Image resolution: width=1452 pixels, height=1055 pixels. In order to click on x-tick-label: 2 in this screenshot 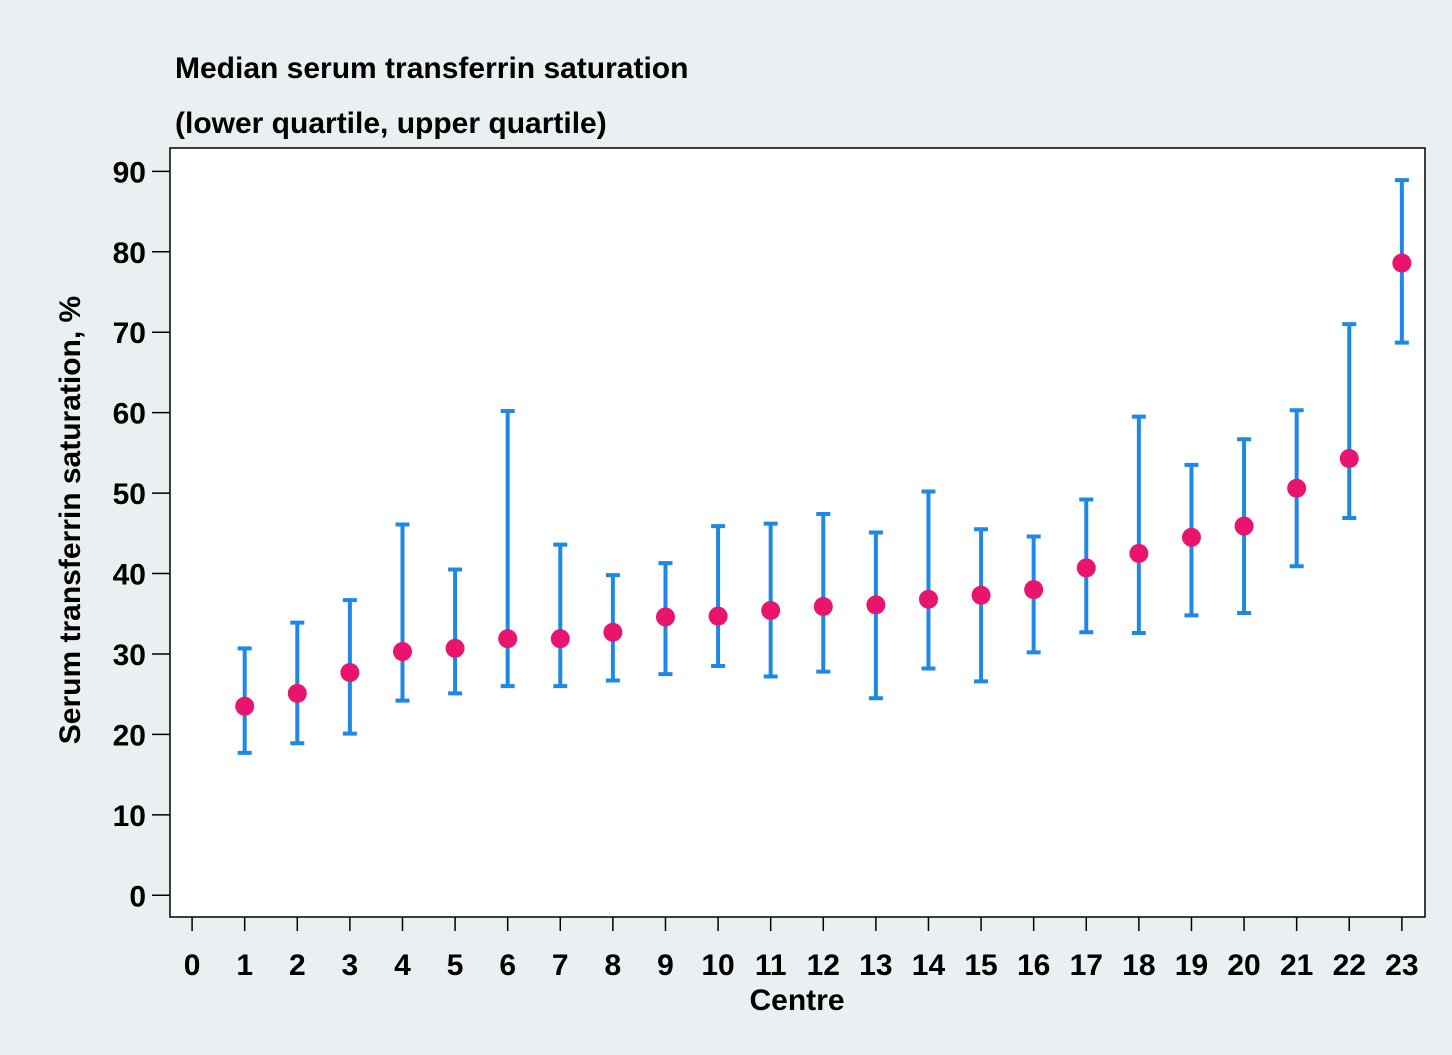, I will do `click(297, 965)`.